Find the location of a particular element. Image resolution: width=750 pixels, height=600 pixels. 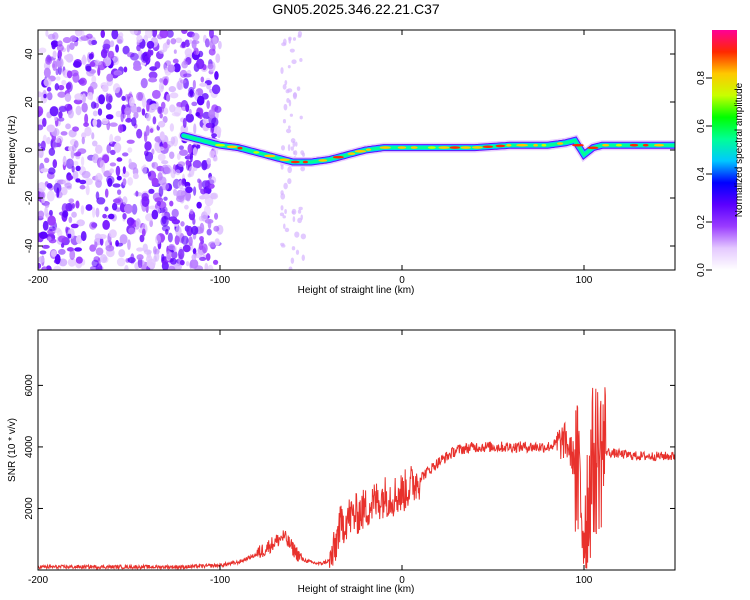

y-tick-label: 0 is located at coordinates (29, 150).